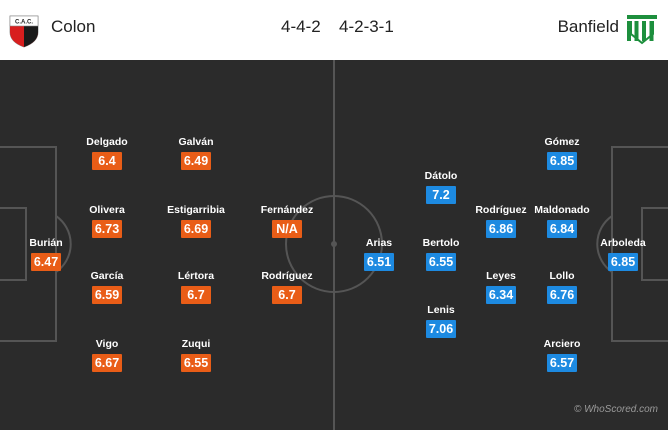  I want to click on player-name: Arboleda, so click(623, 243).